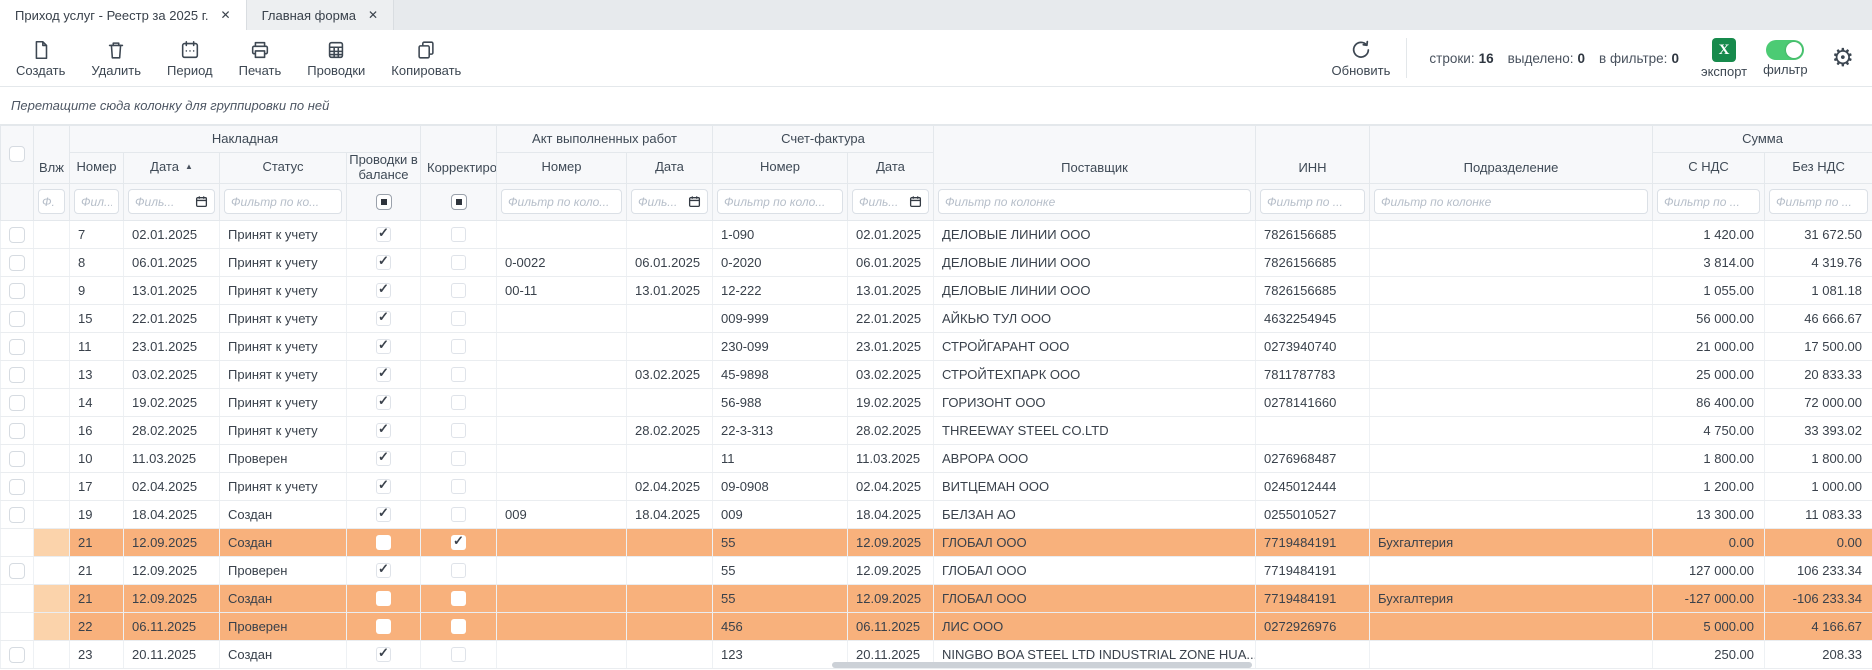 Image resolution: width=1872 pixels, height=670 pixels. I want to click on column-header-akt-nomer: Номер, so click(561, 168).